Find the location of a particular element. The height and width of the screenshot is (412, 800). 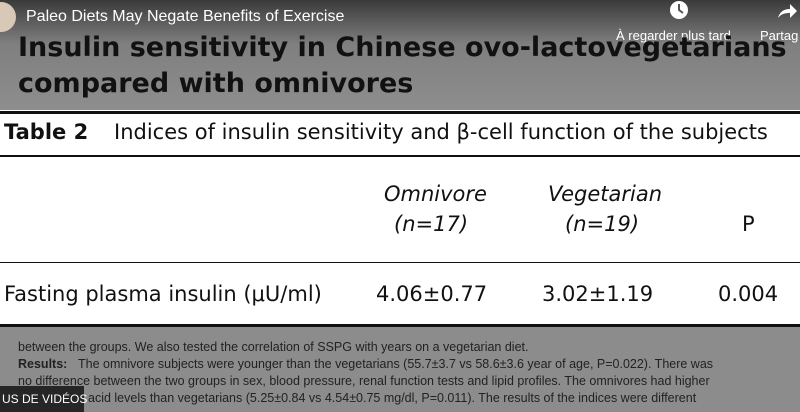

paper-heading: Results: is located at coordinates (43, 364).